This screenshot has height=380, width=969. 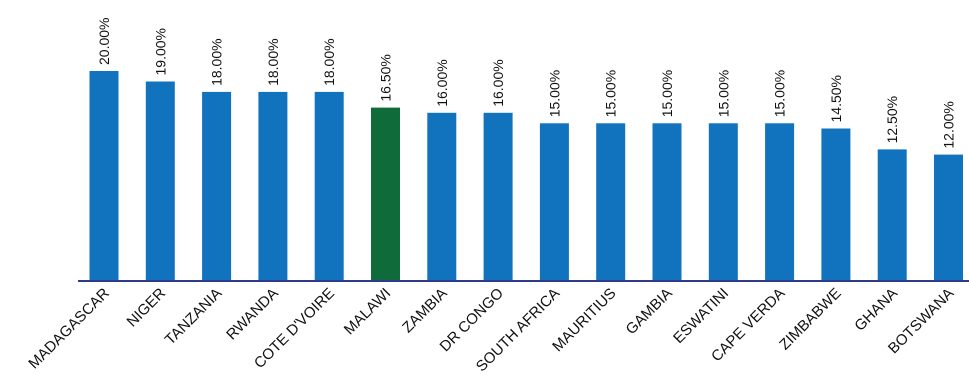 I want to click on bar-cote-d-voire, so click(x=329, y=186).